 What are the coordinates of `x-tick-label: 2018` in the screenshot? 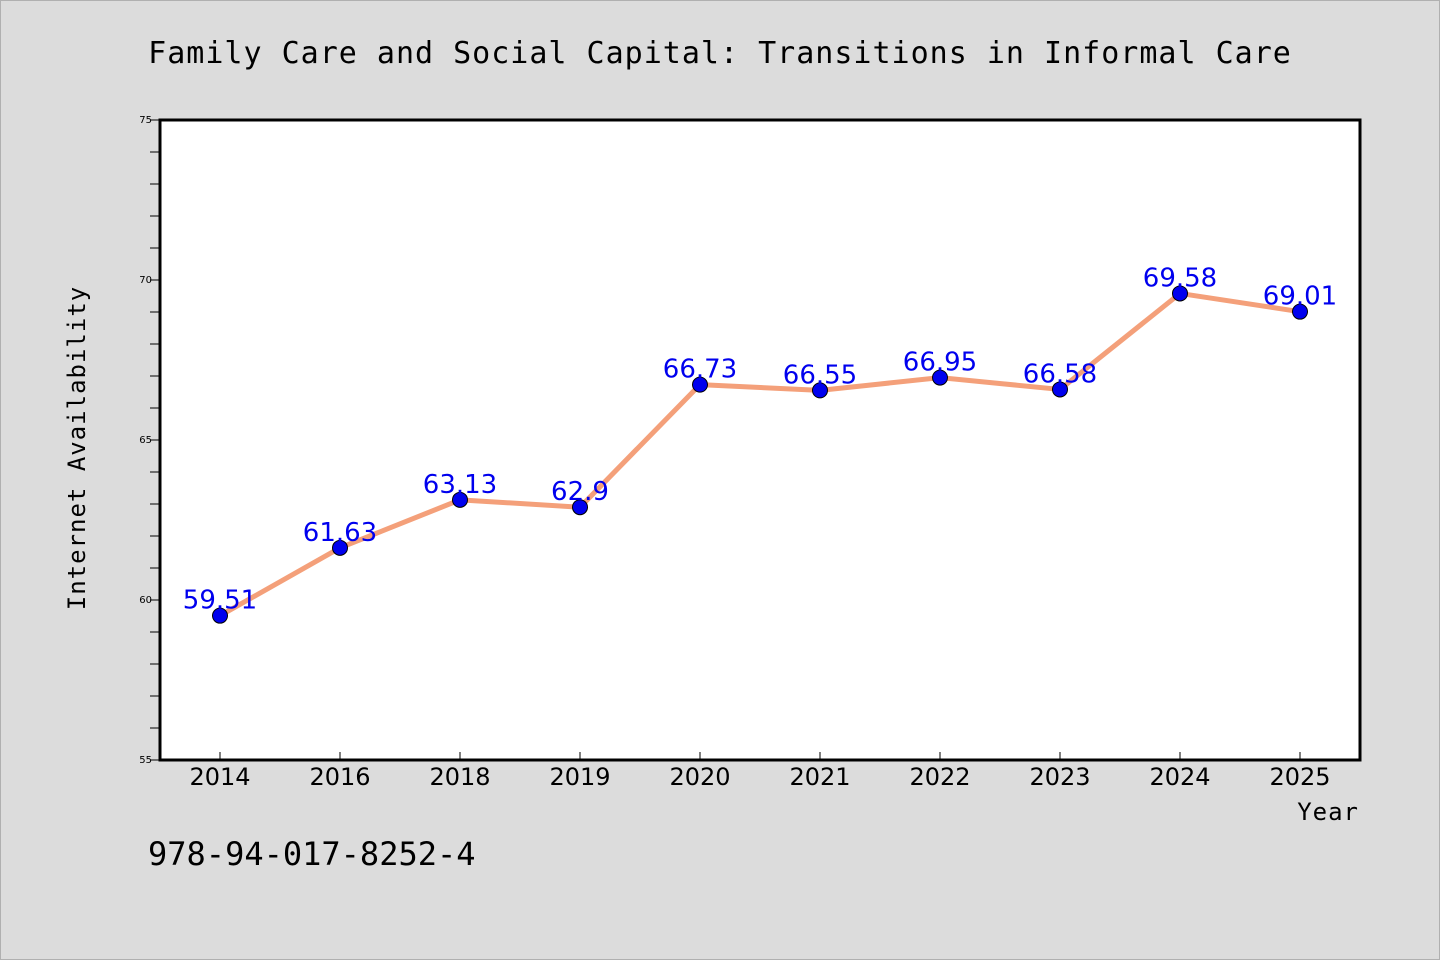 It's located at (459, 777).